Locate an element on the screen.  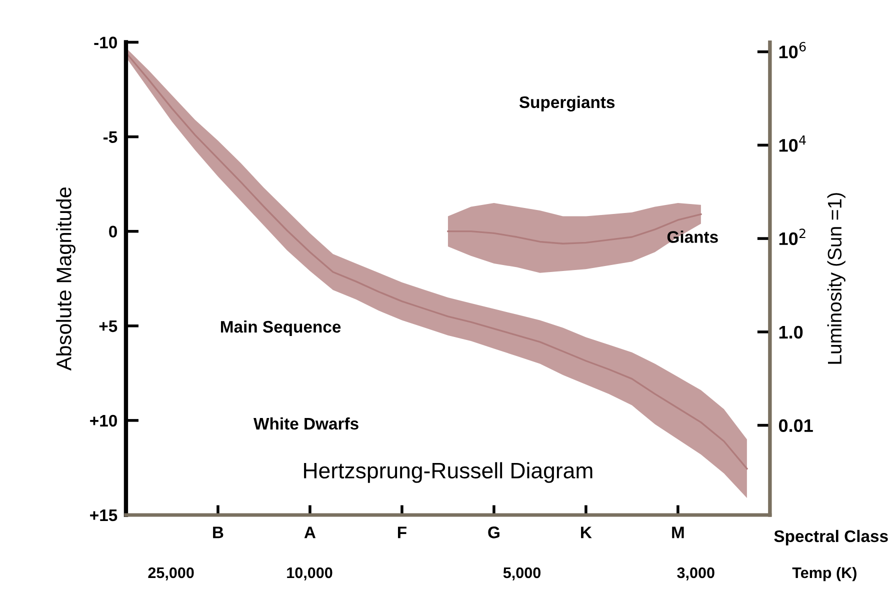
annotation: Giants is located at coordinates (692, 236).